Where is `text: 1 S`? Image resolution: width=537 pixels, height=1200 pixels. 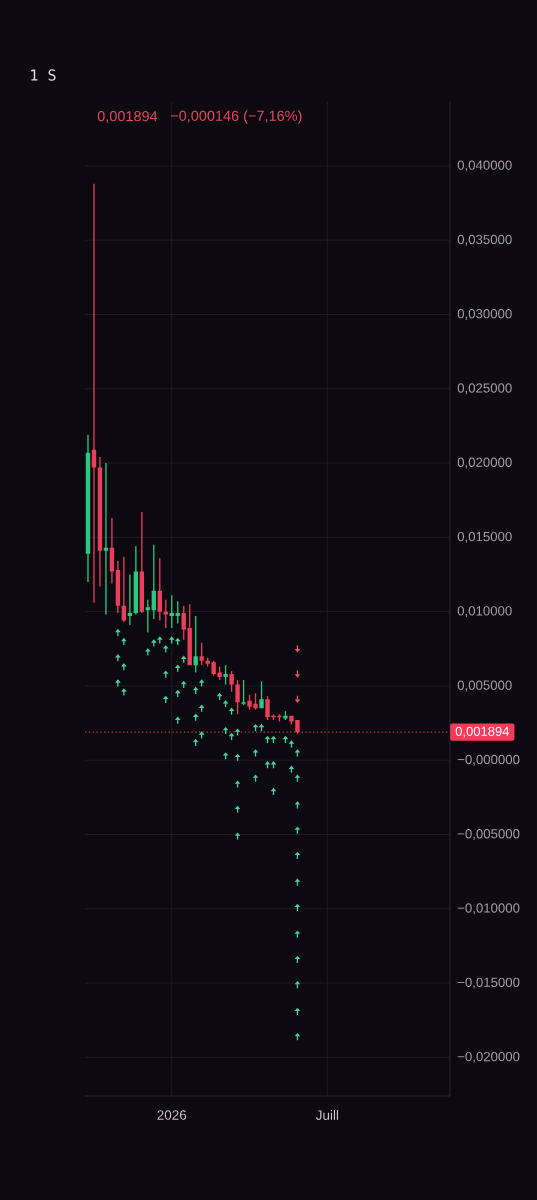
text: 1 S is located at coordinates (43, 75).